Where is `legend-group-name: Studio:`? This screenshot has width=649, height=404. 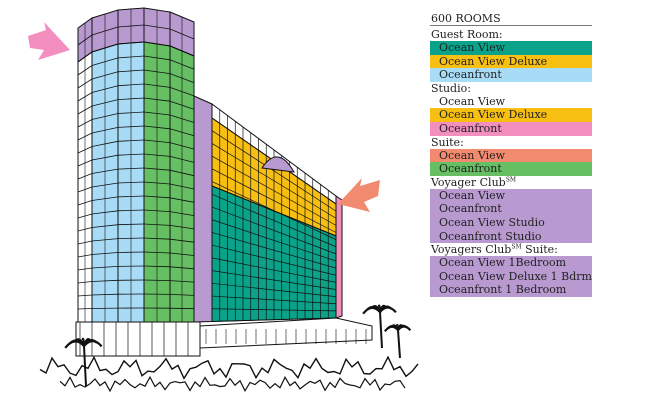 legend-group-name: Studio: is located at coordinates (451, 88).